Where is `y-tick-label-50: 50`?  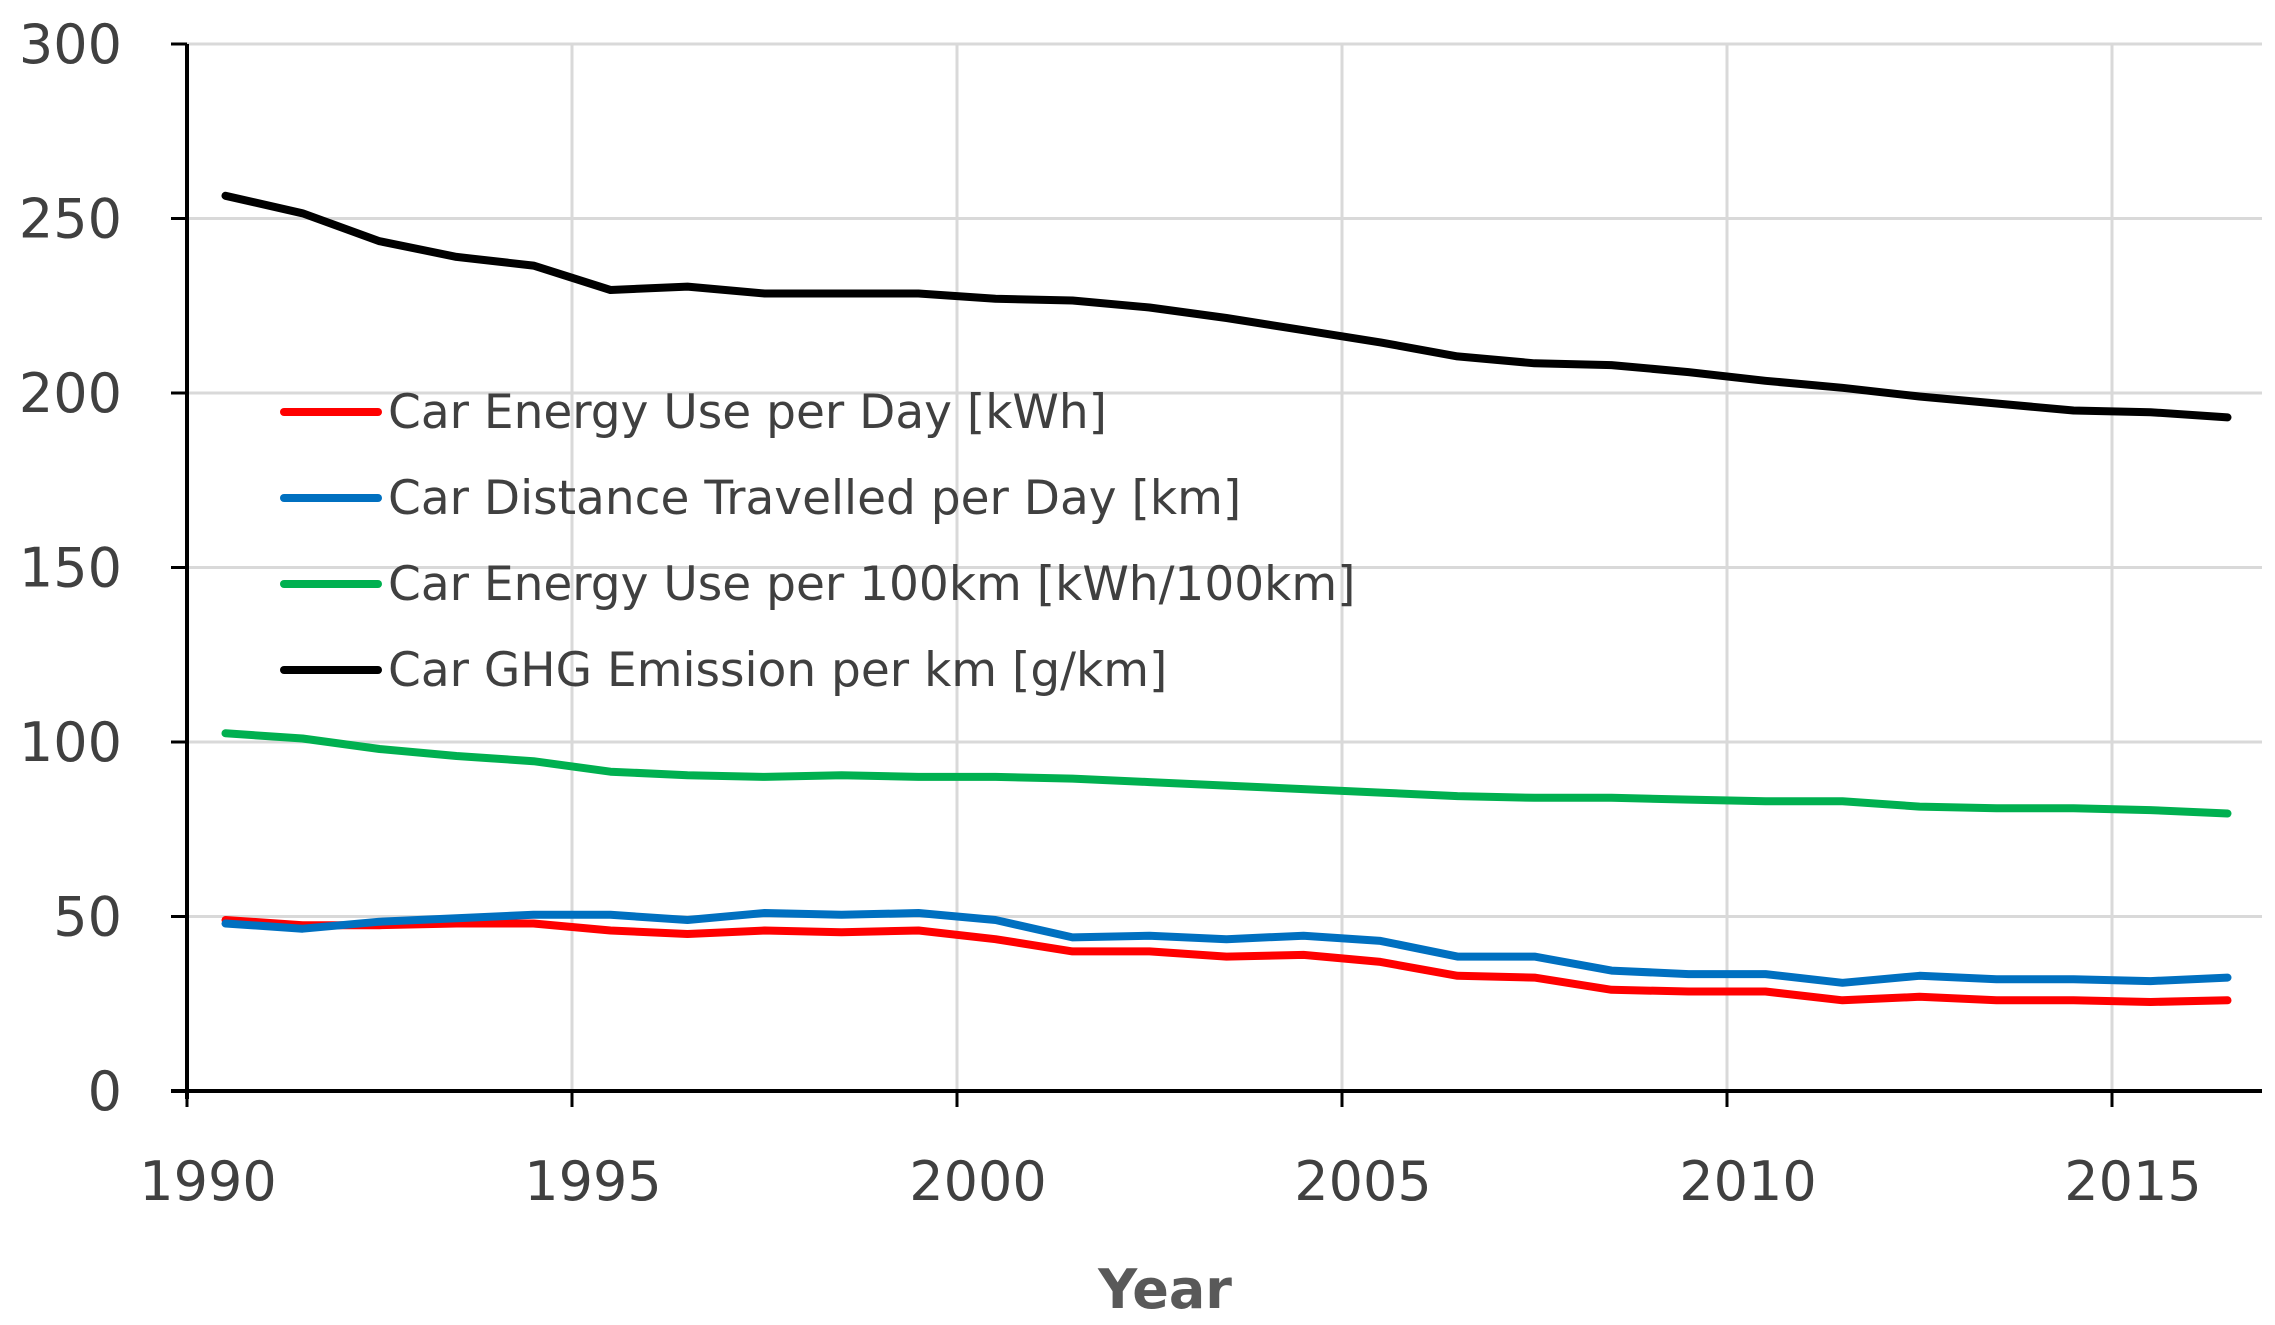
y-tick-label-50: 50 is located at coordinates (87, 917).